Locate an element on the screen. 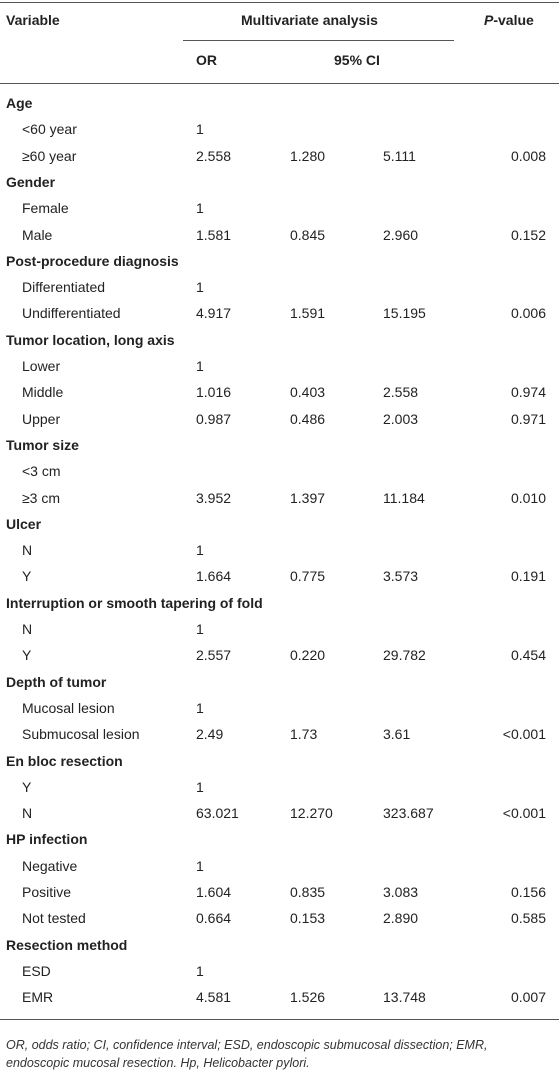 The width and height of the screenshot is (559, 1073). p-suffix: -value is located at coordinates (513, 20).